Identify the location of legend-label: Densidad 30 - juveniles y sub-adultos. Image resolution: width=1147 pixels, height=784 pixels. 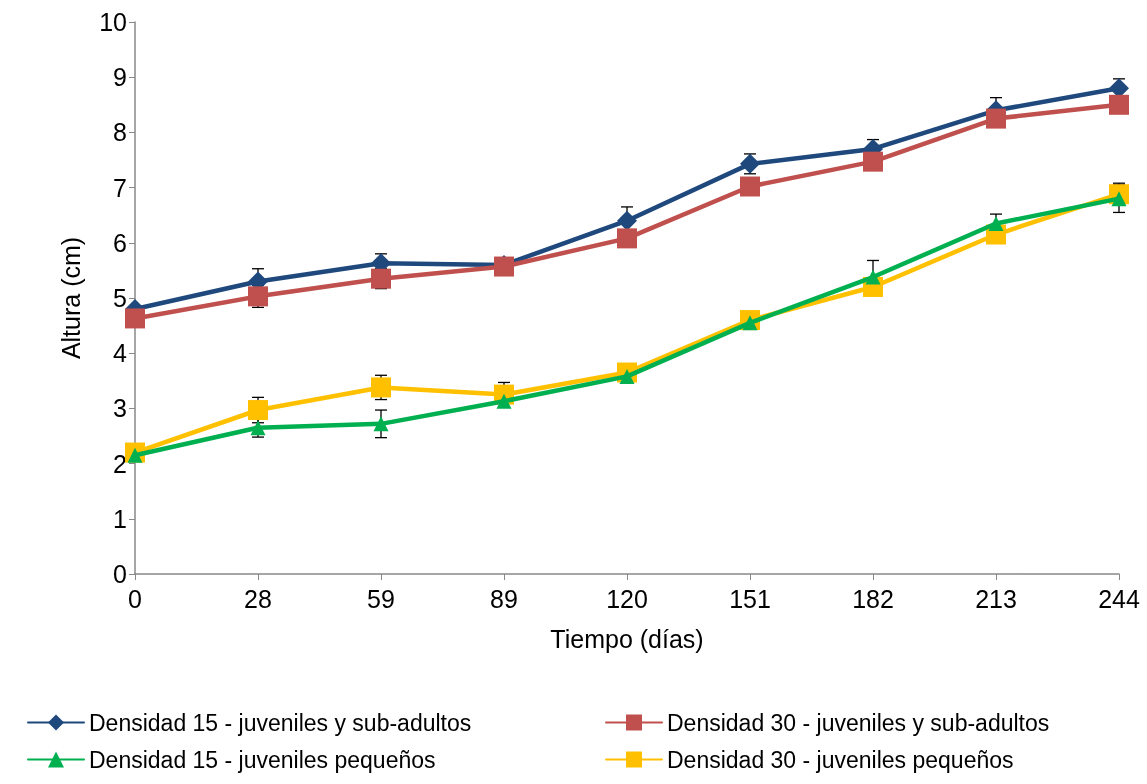
(858, 722).